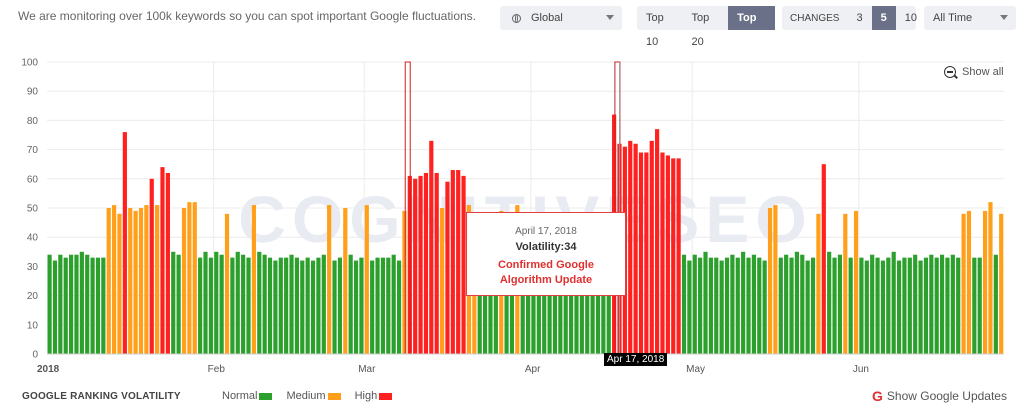 The width and height of the screenshot is (1024, 410). I want to click on x-tick-label: 2018, so click(48, 369).